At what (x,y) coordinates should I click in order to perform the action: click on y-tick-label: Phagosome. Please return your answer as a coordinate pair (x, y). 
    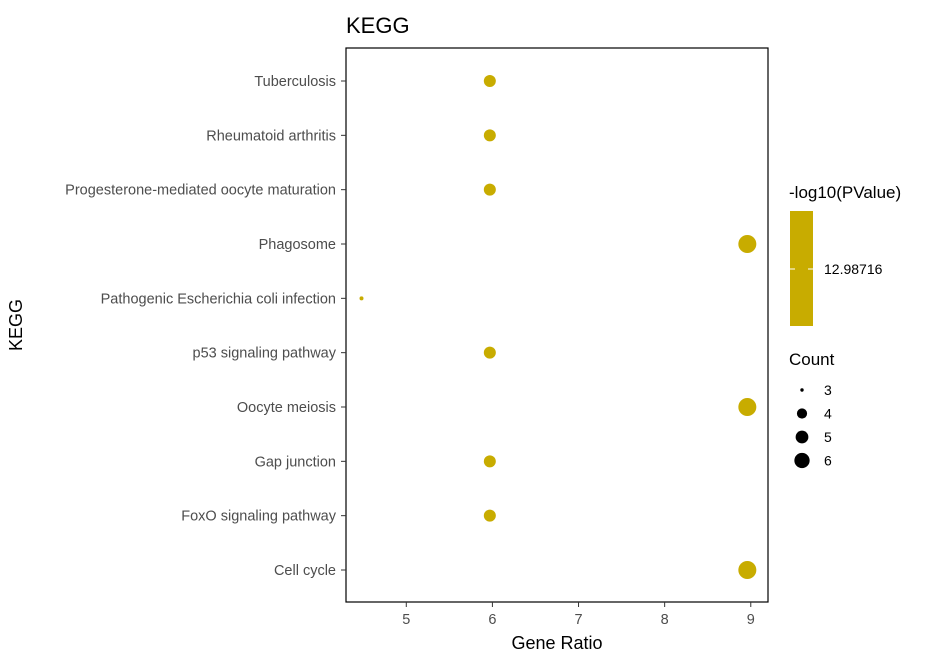
    Looking at the image, I should click on (297, 245).